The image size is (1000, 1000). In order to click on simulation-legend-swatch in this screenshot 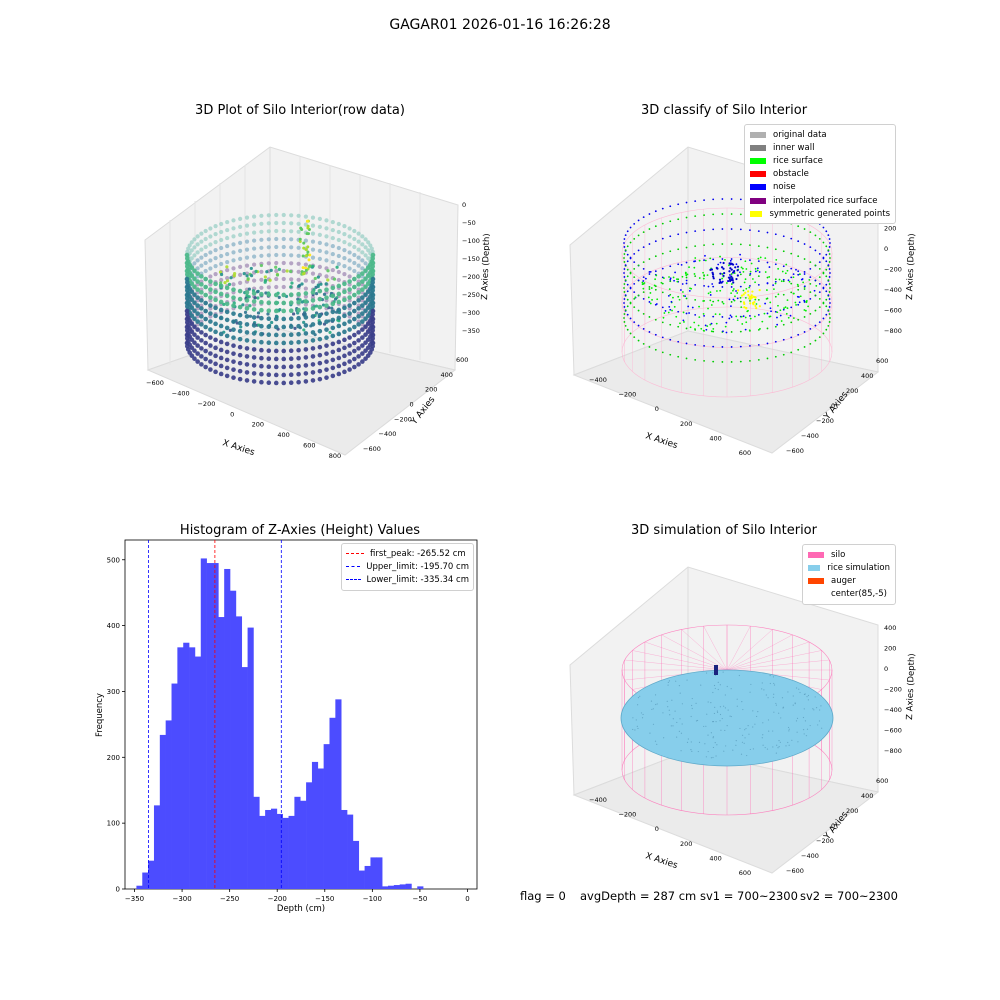, I will do `click(816, 580)`.